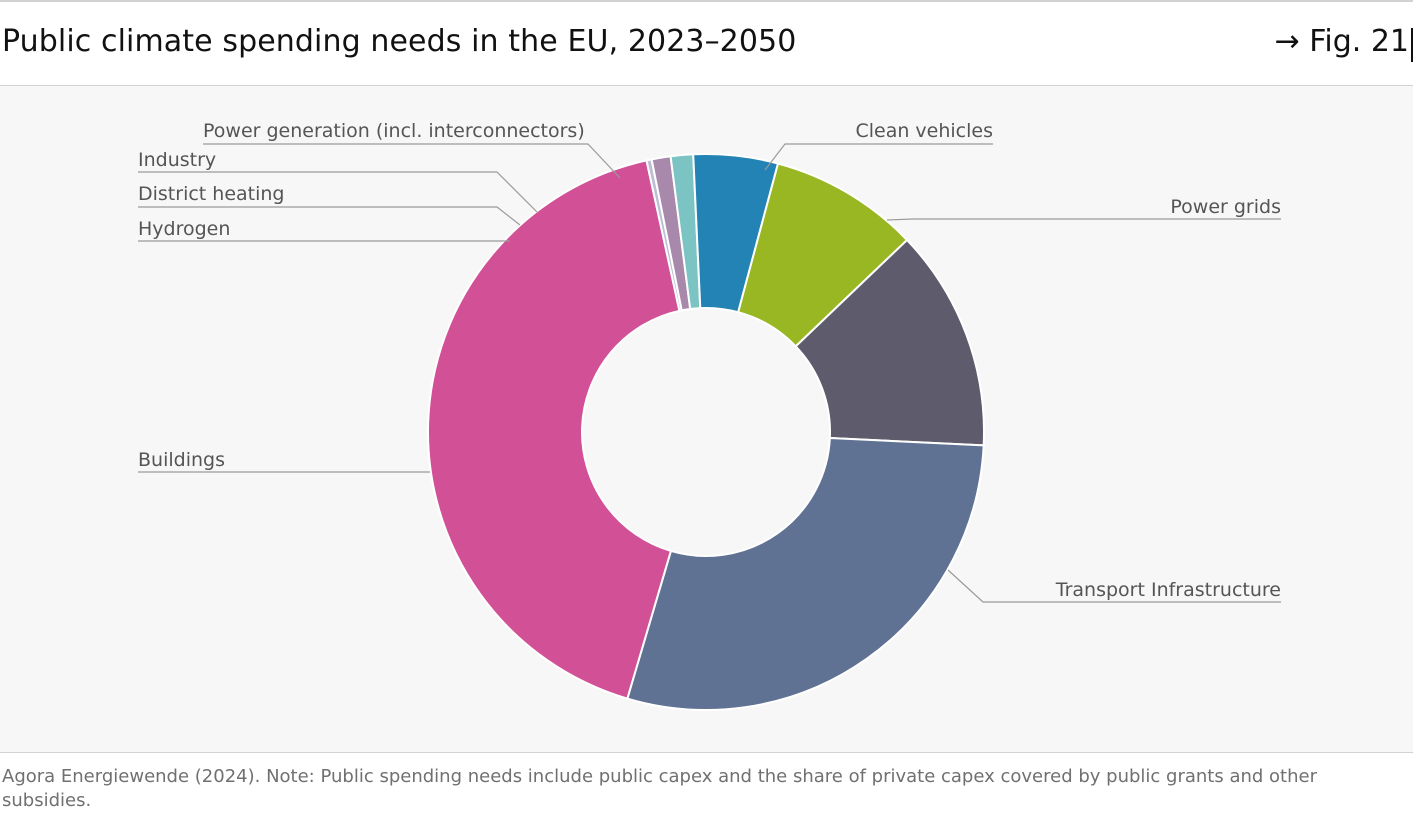 The height and width of the screenshot is (822, 1413). What do you see at coordinates (184, 229) in the screenshot?
I see `label-hydrogen: Hydrogen` at bounding box center [184, 229].